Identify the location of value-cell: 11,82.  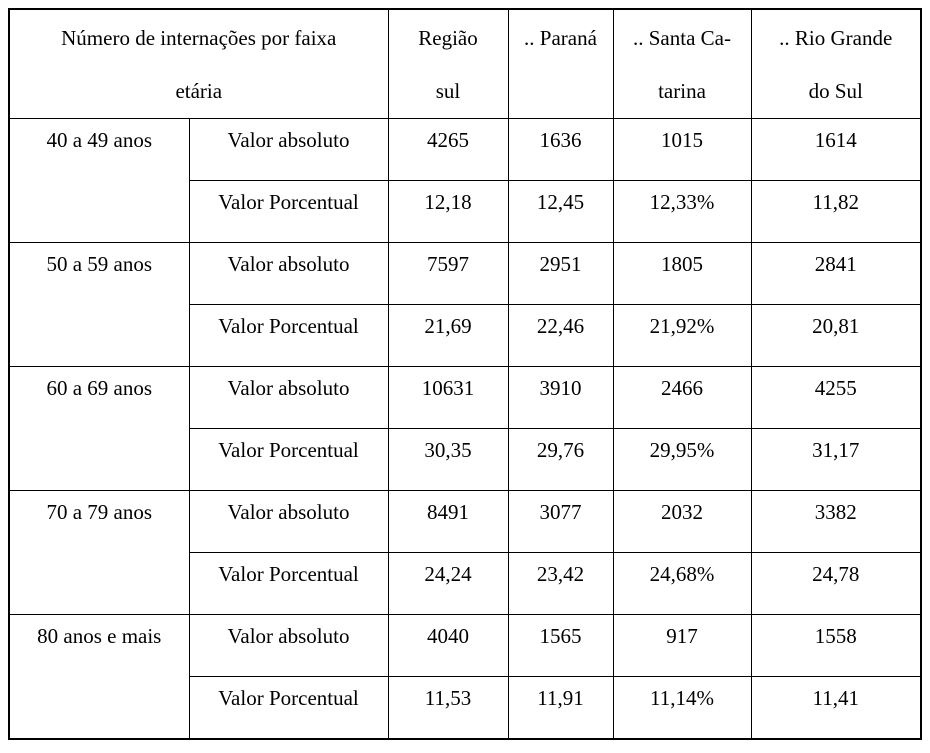
(836, 211).